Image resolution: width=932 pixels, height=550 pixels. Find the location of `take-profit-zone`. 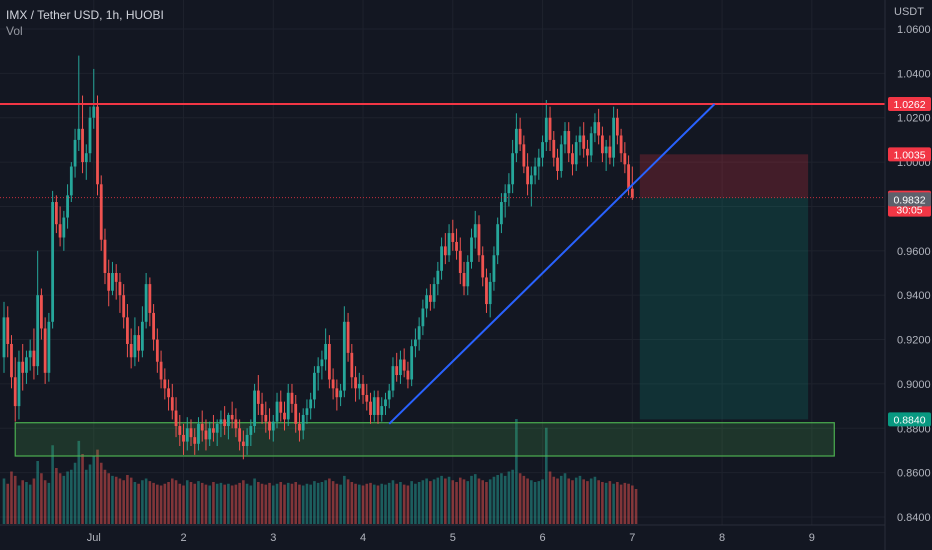

take-profit-zone is located at coordinates (724, 308).